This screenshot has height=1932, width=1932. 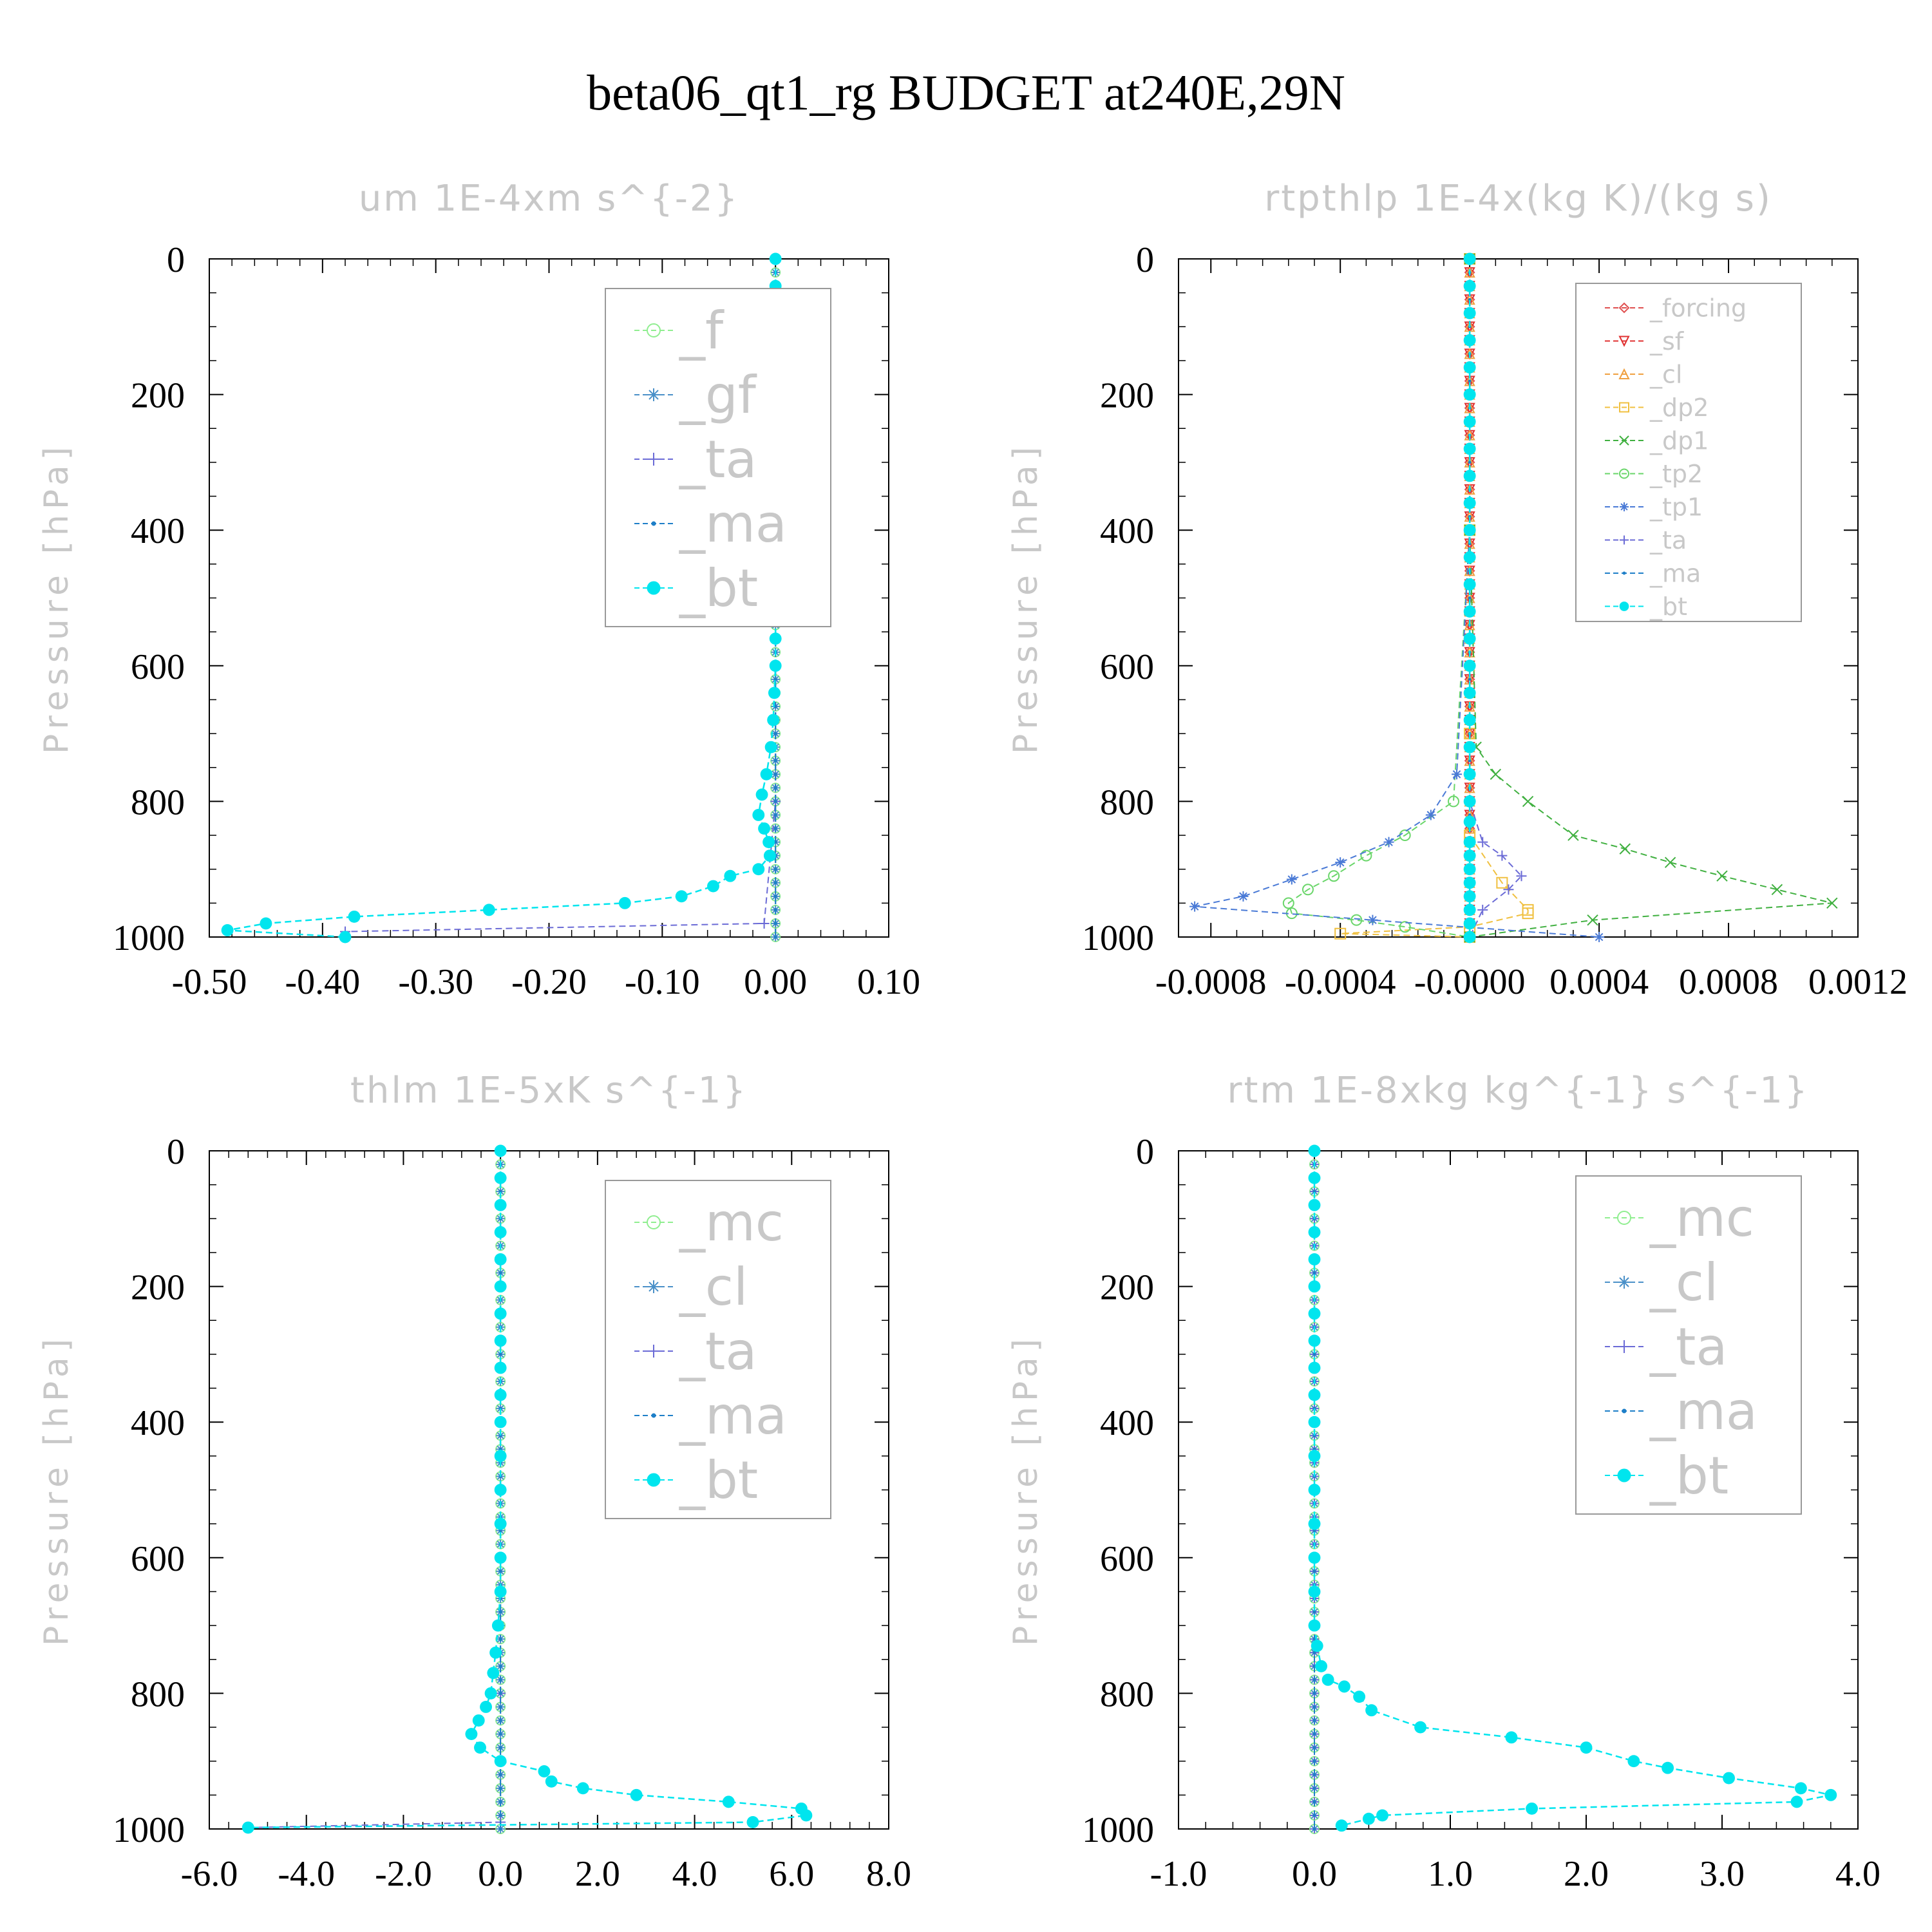 I want to click on y-tick-label: 600, so click(x=1127, y=1559).